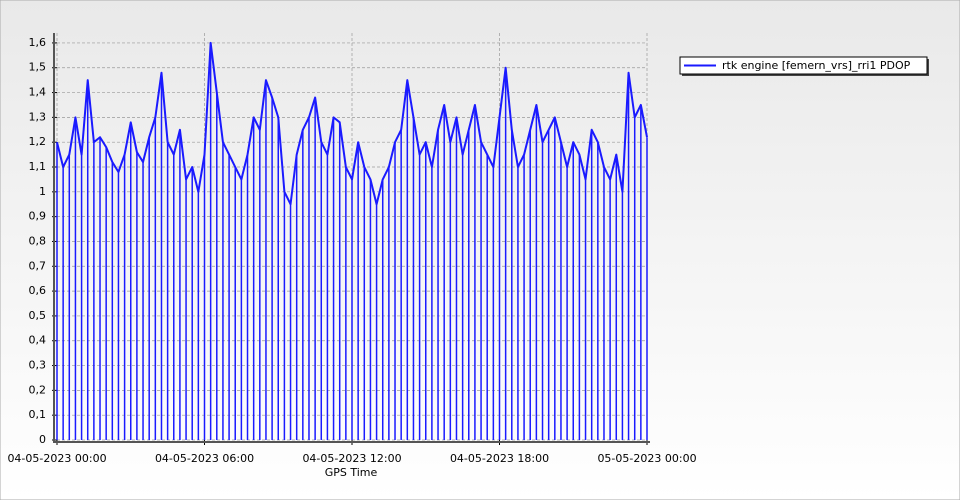 The image size is (960, 500). What do you see at coordinates (204, 458) in the screenshot?
I see `x-tick-label: 04-05-2023 06:00` at bounding box center [204, 458].